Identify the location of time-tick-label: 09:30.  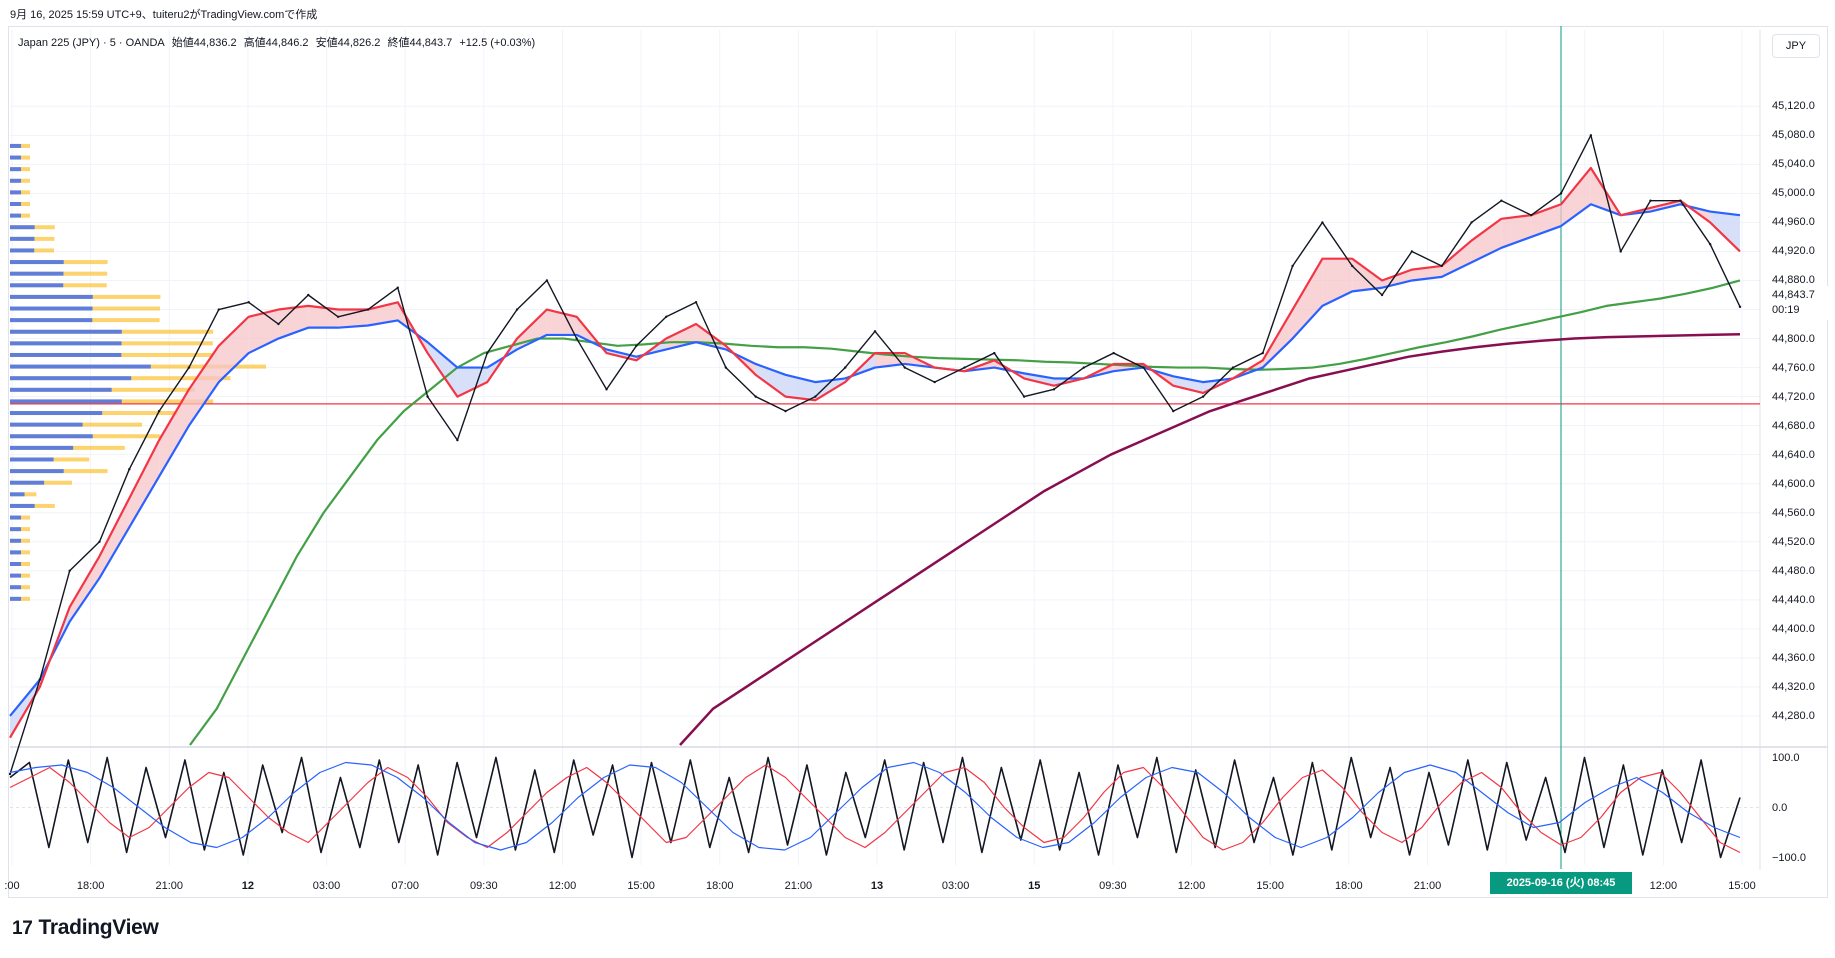
(484, 886).